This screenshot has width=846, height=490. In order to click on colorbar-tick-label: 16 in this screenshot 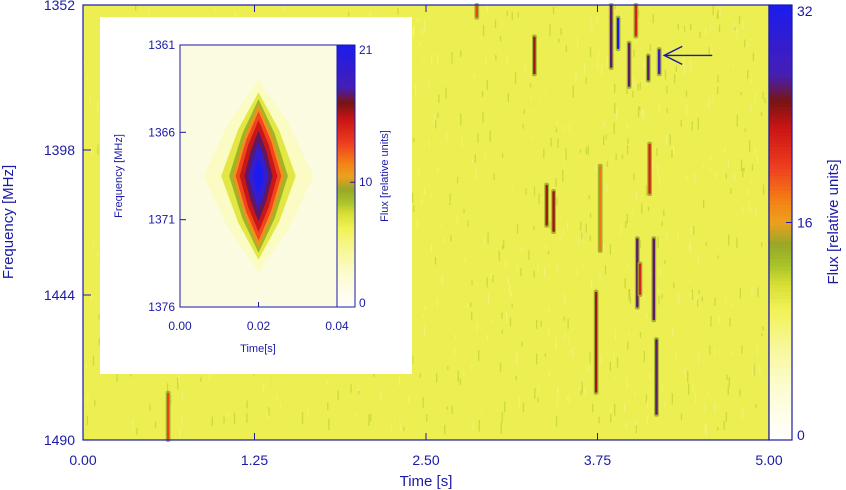, I will do `click(805, 223)`.